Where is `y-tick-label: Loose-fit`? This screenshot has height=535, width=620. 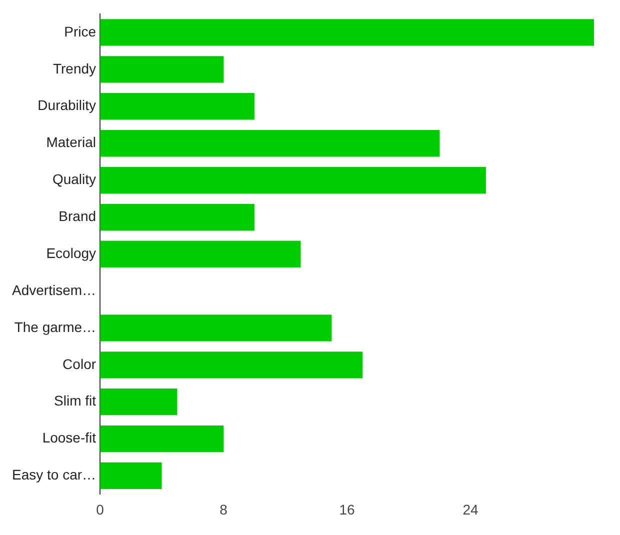
y-tick-label: Loose-fit is located at coordinates (69, 438).